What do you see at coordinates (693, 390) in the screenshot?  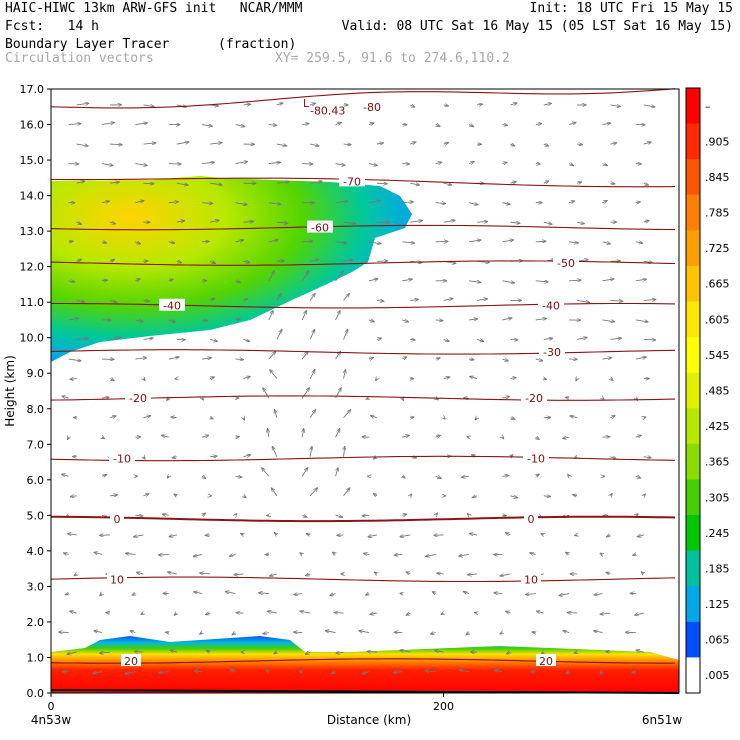 I see `colorbar-frame` at bounding box center [693, 390].